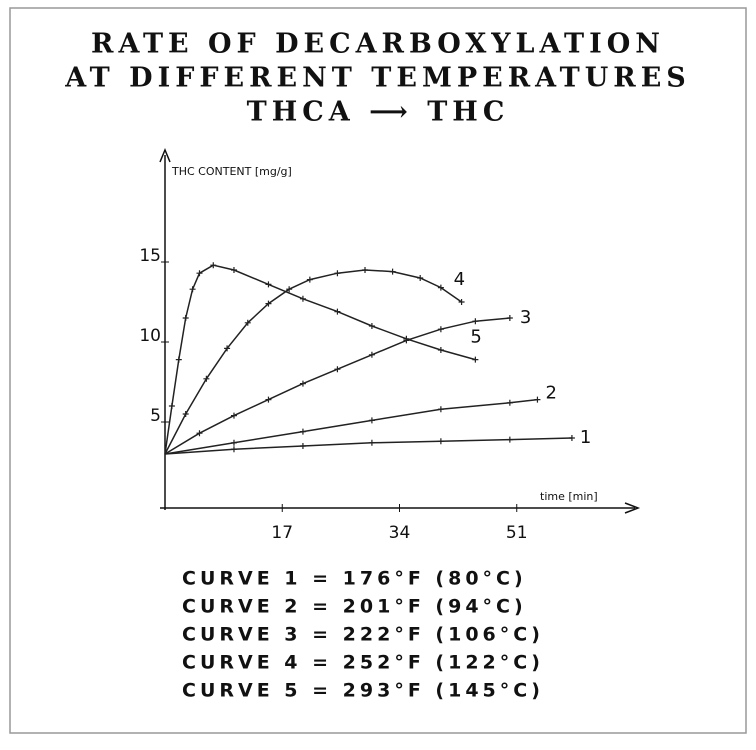 This screenshot has height=750, width=756. I want to click on caption: CURVE 1 = 176°F (80°C), so click(354, 579).